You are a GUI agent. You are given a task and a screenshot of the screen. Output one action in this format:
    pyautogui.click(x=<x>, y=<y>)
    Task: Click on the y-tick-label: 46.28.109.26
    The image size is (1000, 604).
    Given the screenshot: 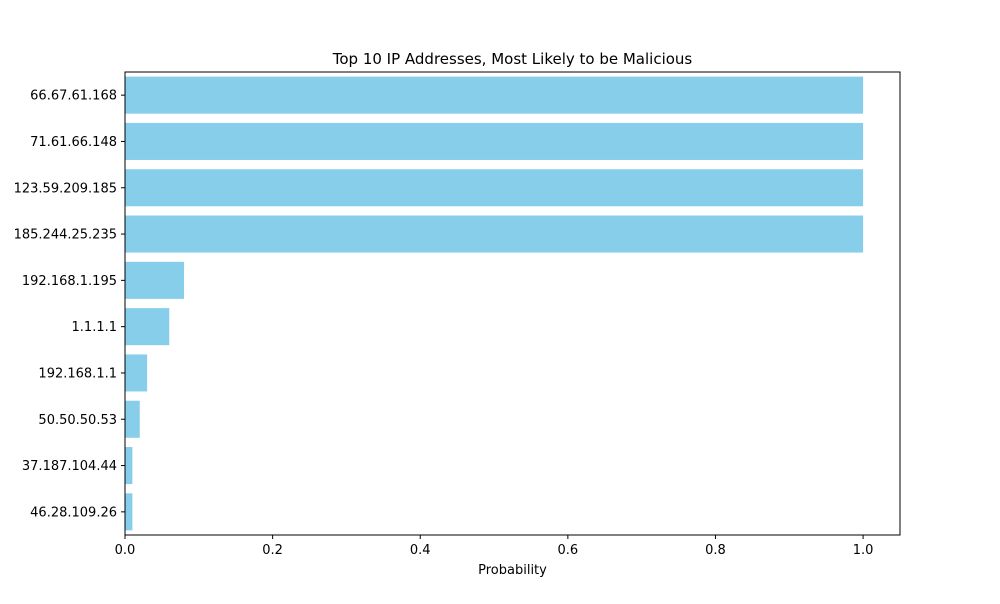 What is the action you would take?
    pyautogui.click(x=73, y=512)
    